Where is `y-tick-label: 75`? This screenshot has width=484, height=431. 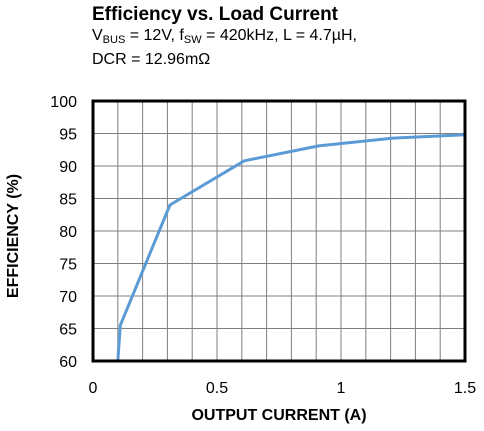
y-tick-label: 75 is located at coordinates (68, 265).